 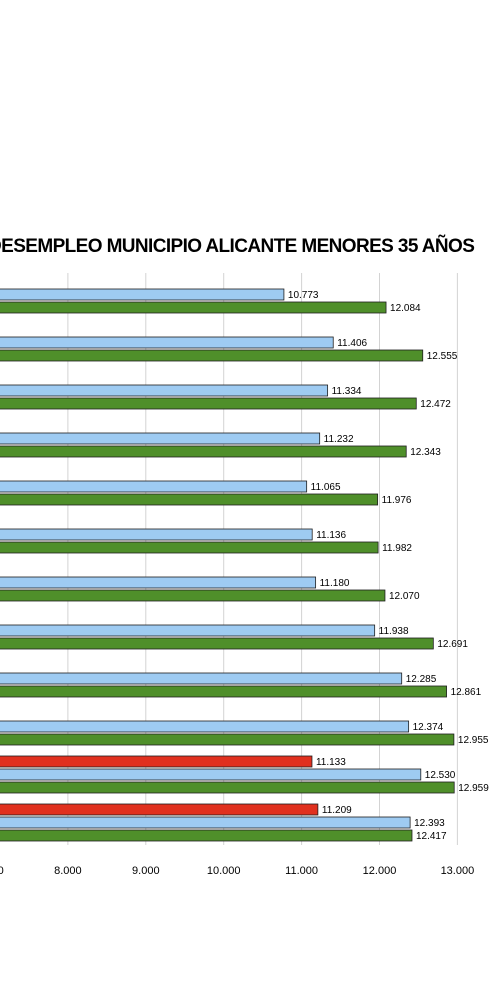 I want to click on data-label: 11.938, so click(x=394, y=631).